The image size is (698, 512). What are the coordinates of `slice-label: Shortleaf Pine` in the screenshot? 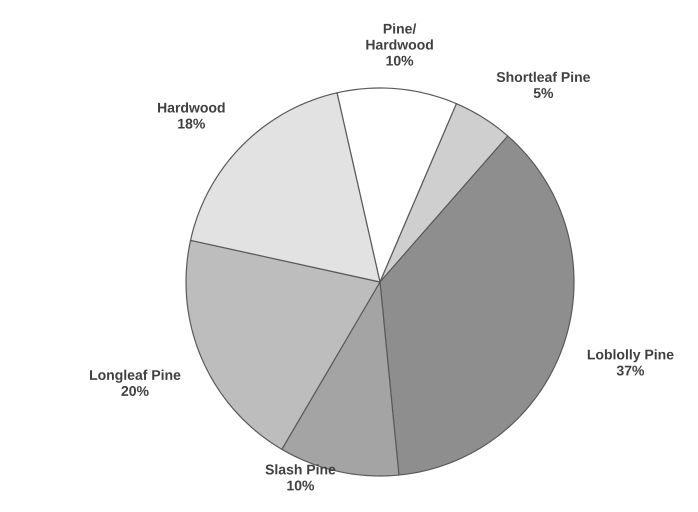 It's located at (543, 77).